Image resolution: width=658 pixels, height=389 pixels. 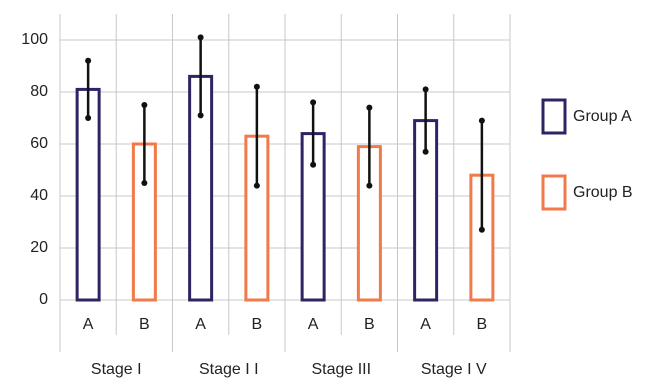 I want to click on y-tick-label: 40, so click(x=39, y=195).